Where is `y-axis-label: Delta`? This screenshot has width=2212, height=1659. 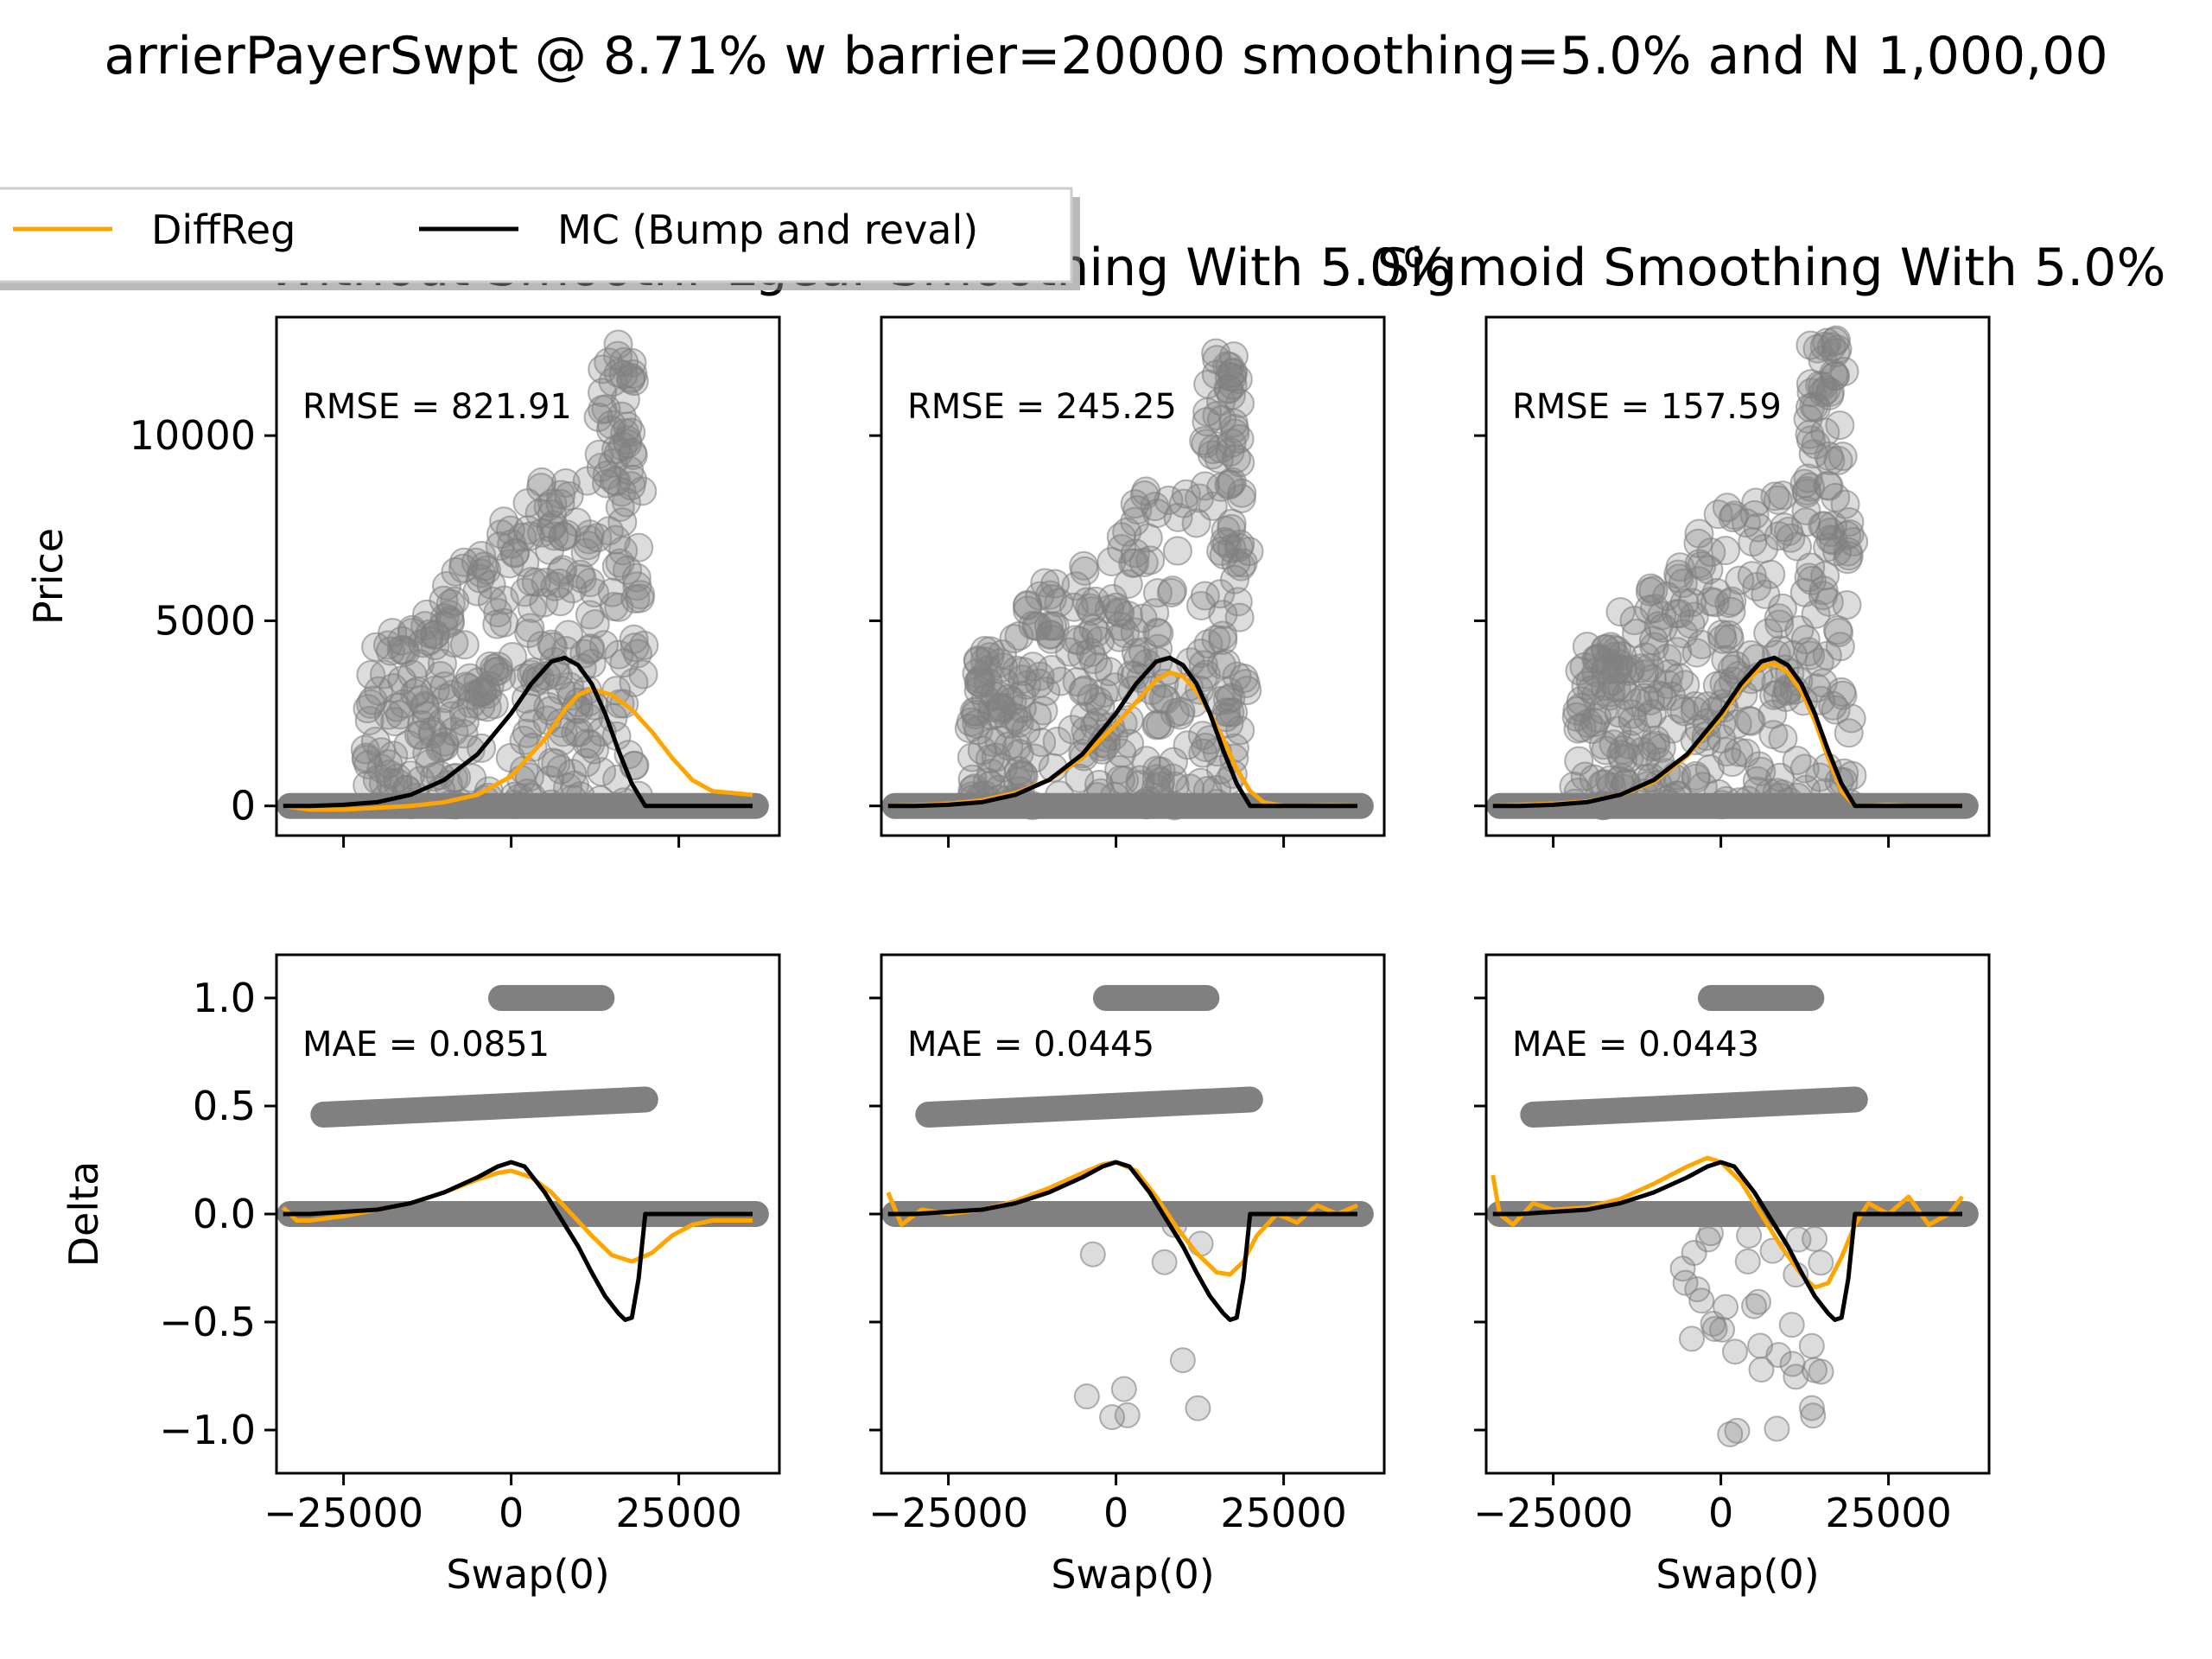 y-axis-label: Delta is located at coordinates (83, 1214).